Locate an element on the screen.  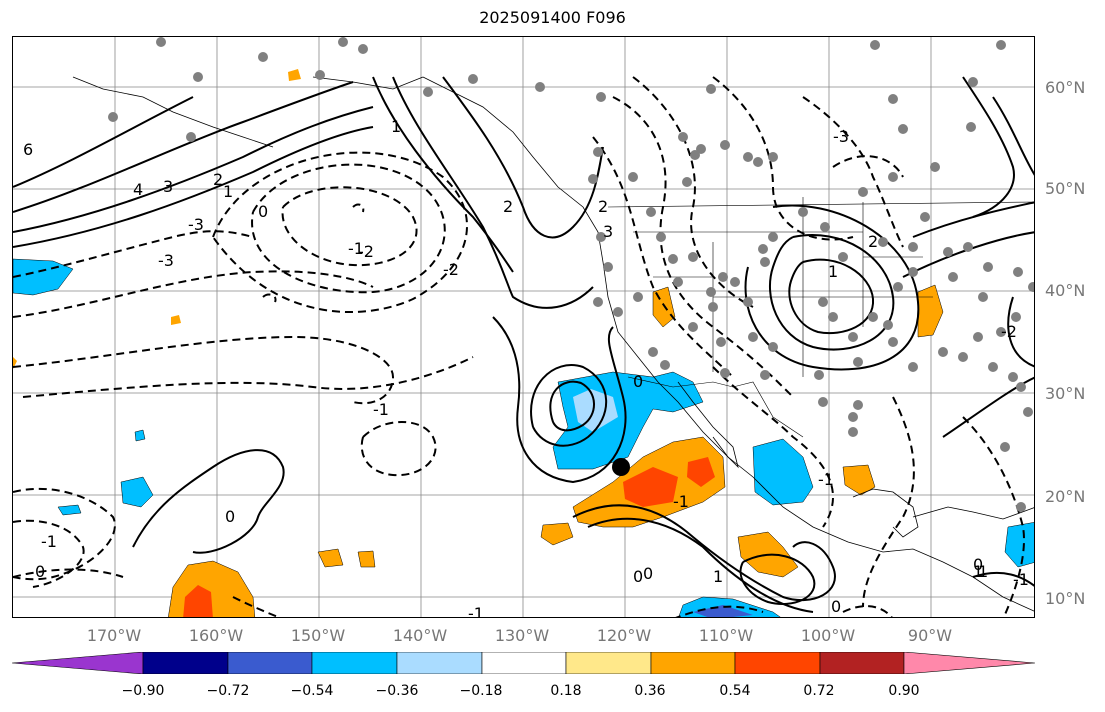
colorbar is located at coordinates (524, 663).